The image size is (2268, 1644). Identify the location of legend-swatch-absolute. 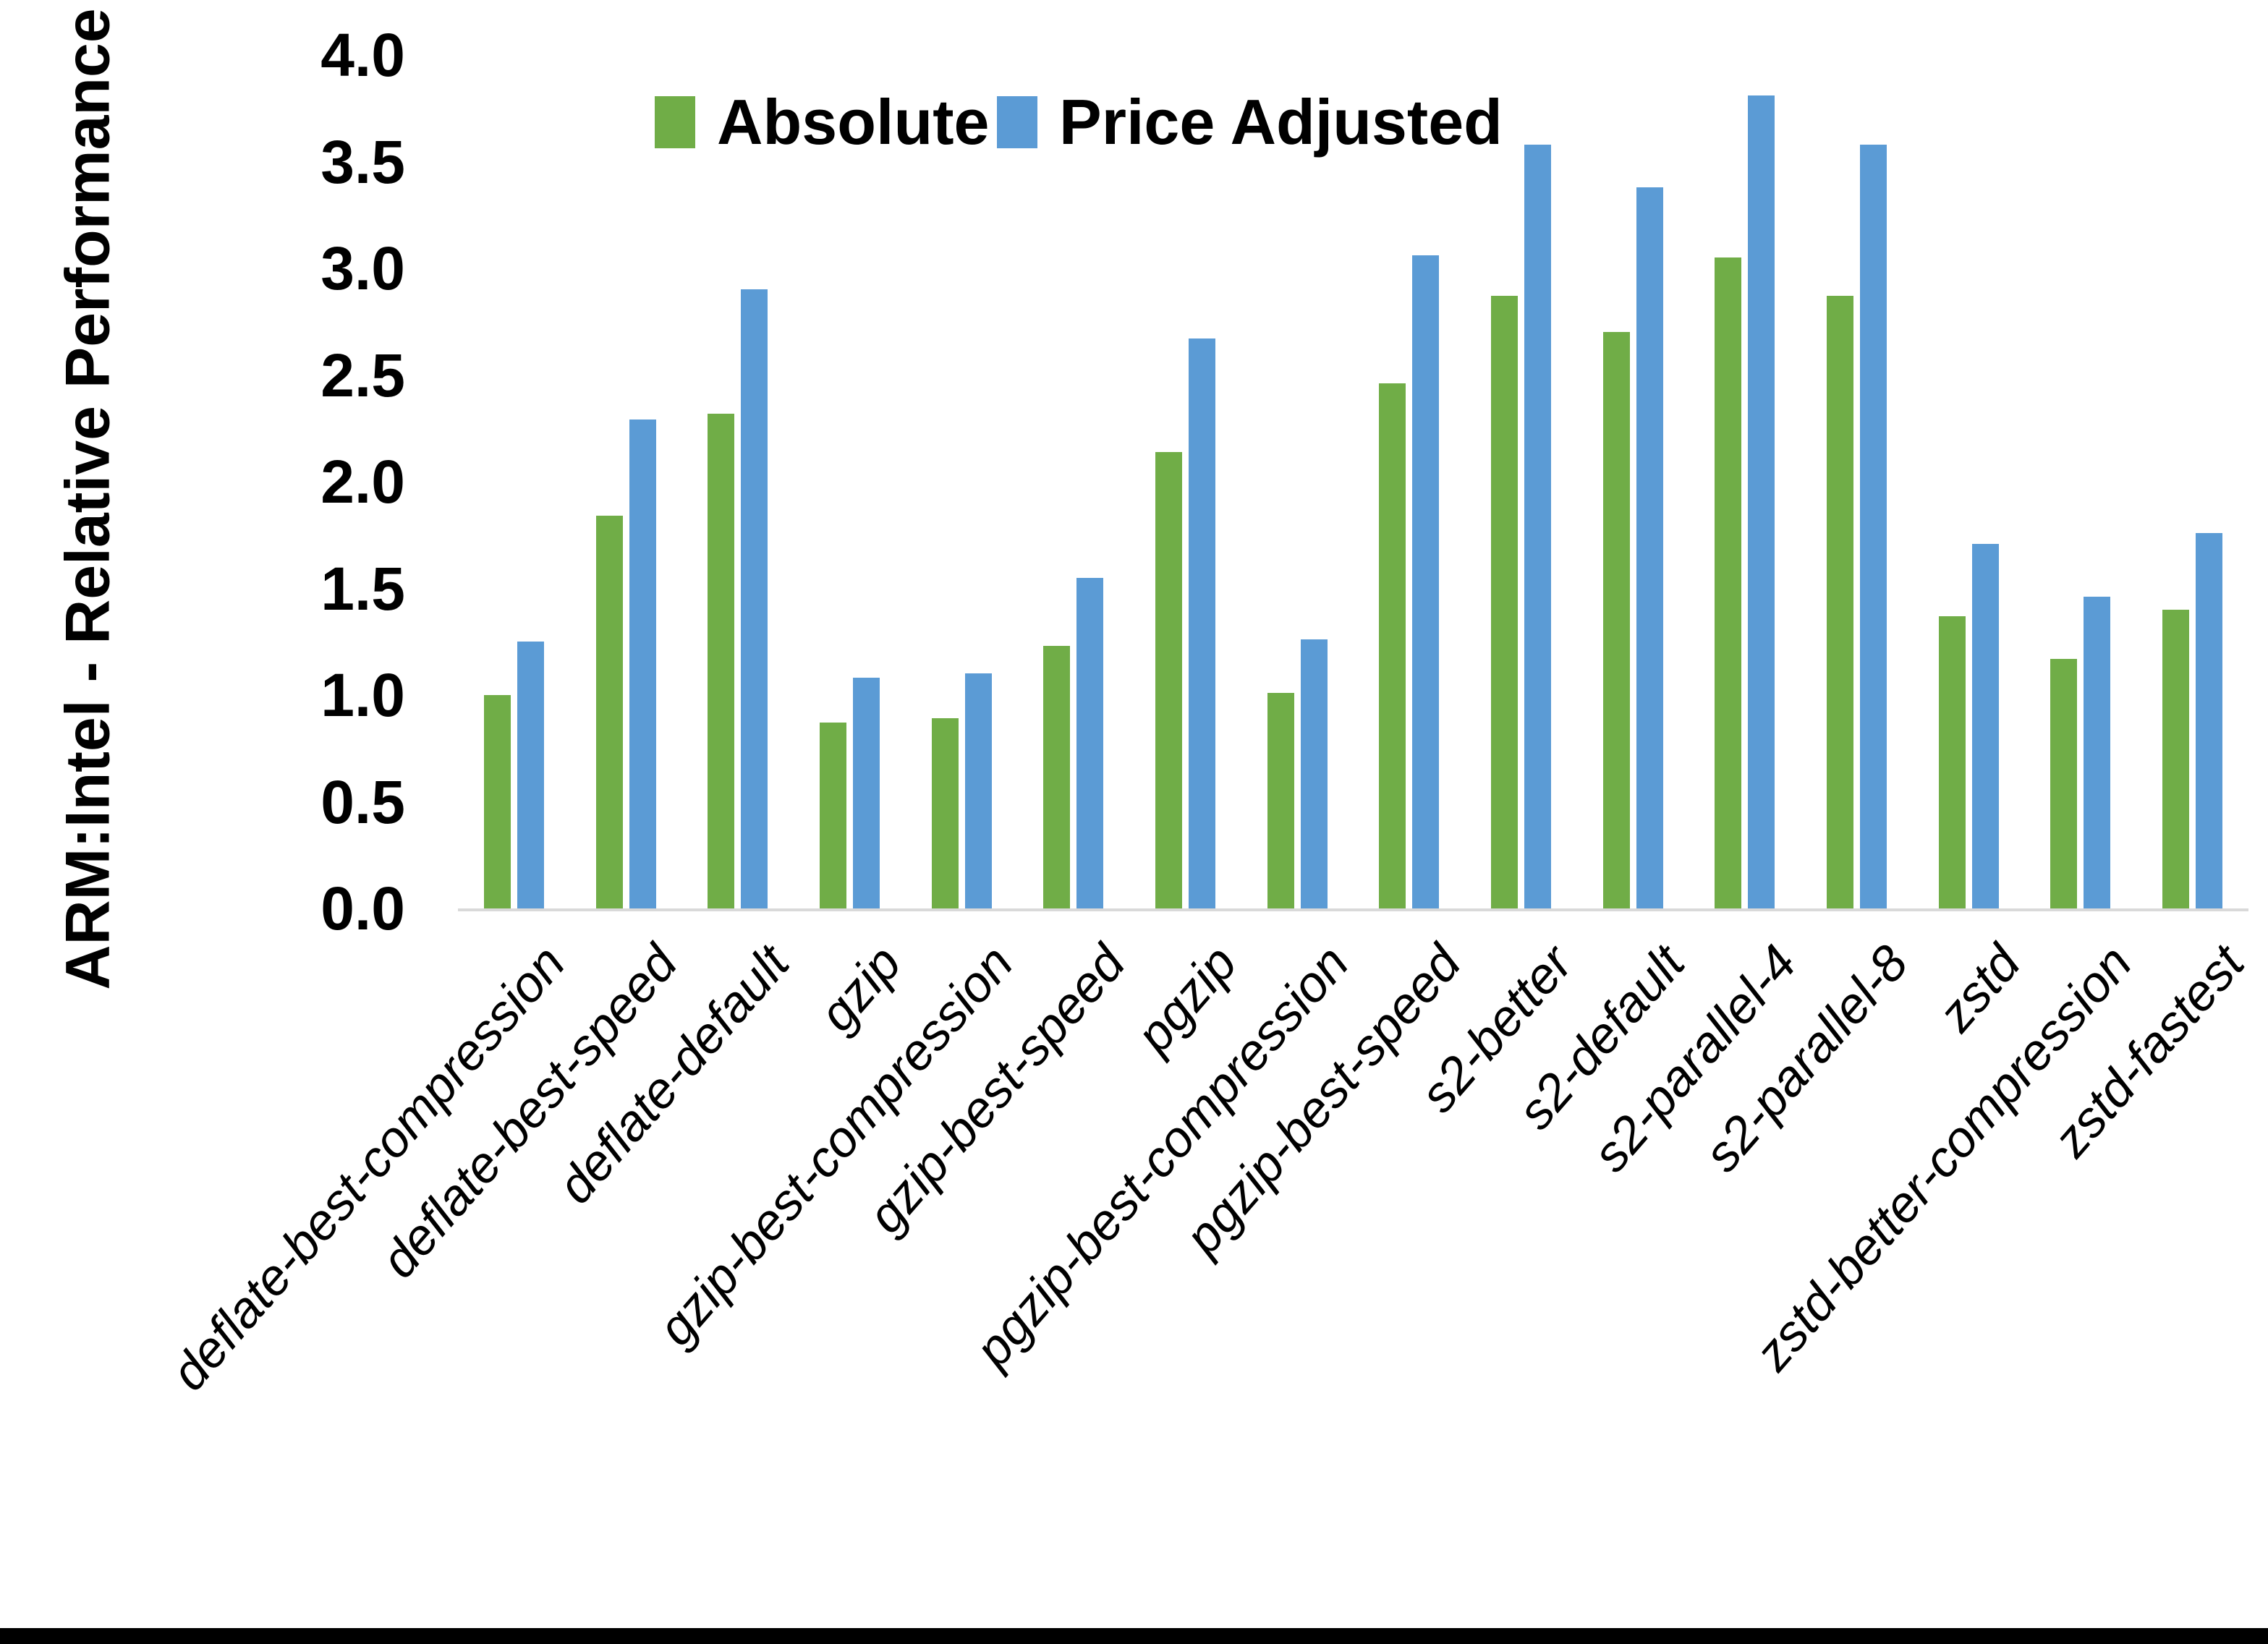
(675, 122).